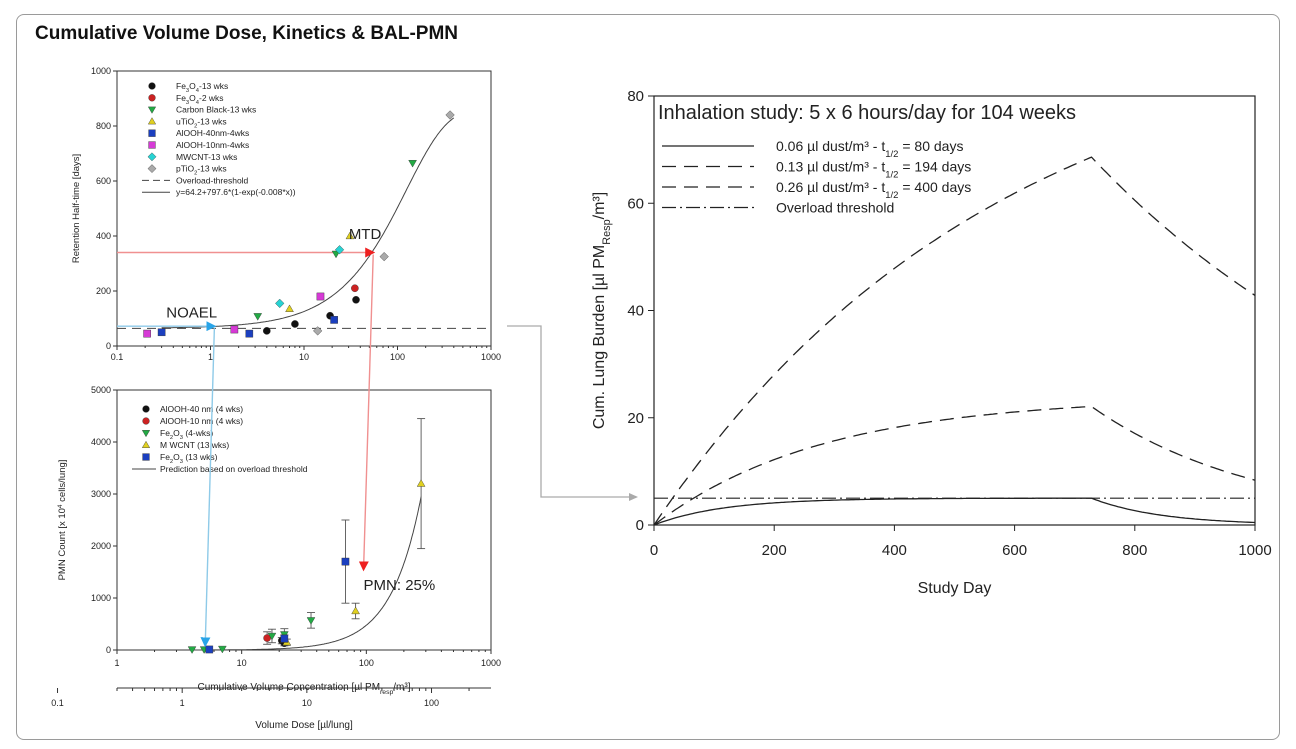 The width and height of the screenshot is (1296, 749). I want to click on legend-label: AlOOH-10 nm (4 wks), so click(201, 421).